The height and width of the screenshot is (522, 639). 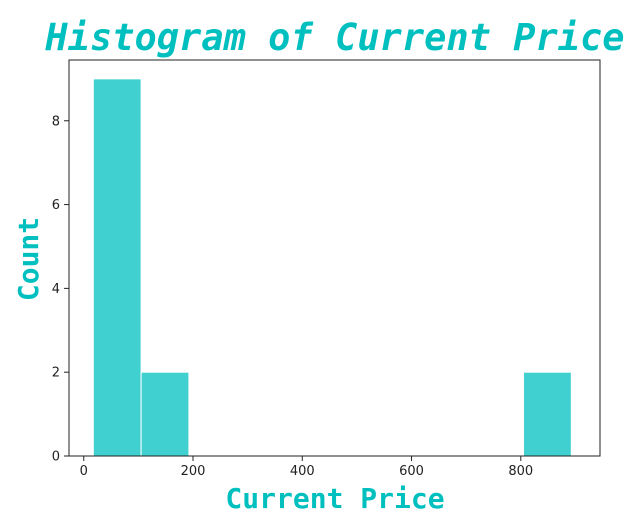 I want to click on y-tick-label: 6, so click(x=56, y=205).